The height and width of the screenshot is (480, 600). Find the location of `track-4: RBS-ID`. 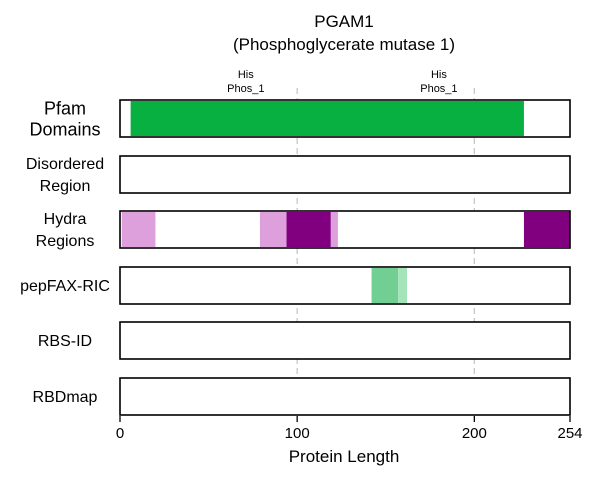

track-4: RBS-ID is located at coordinates (304, 340).